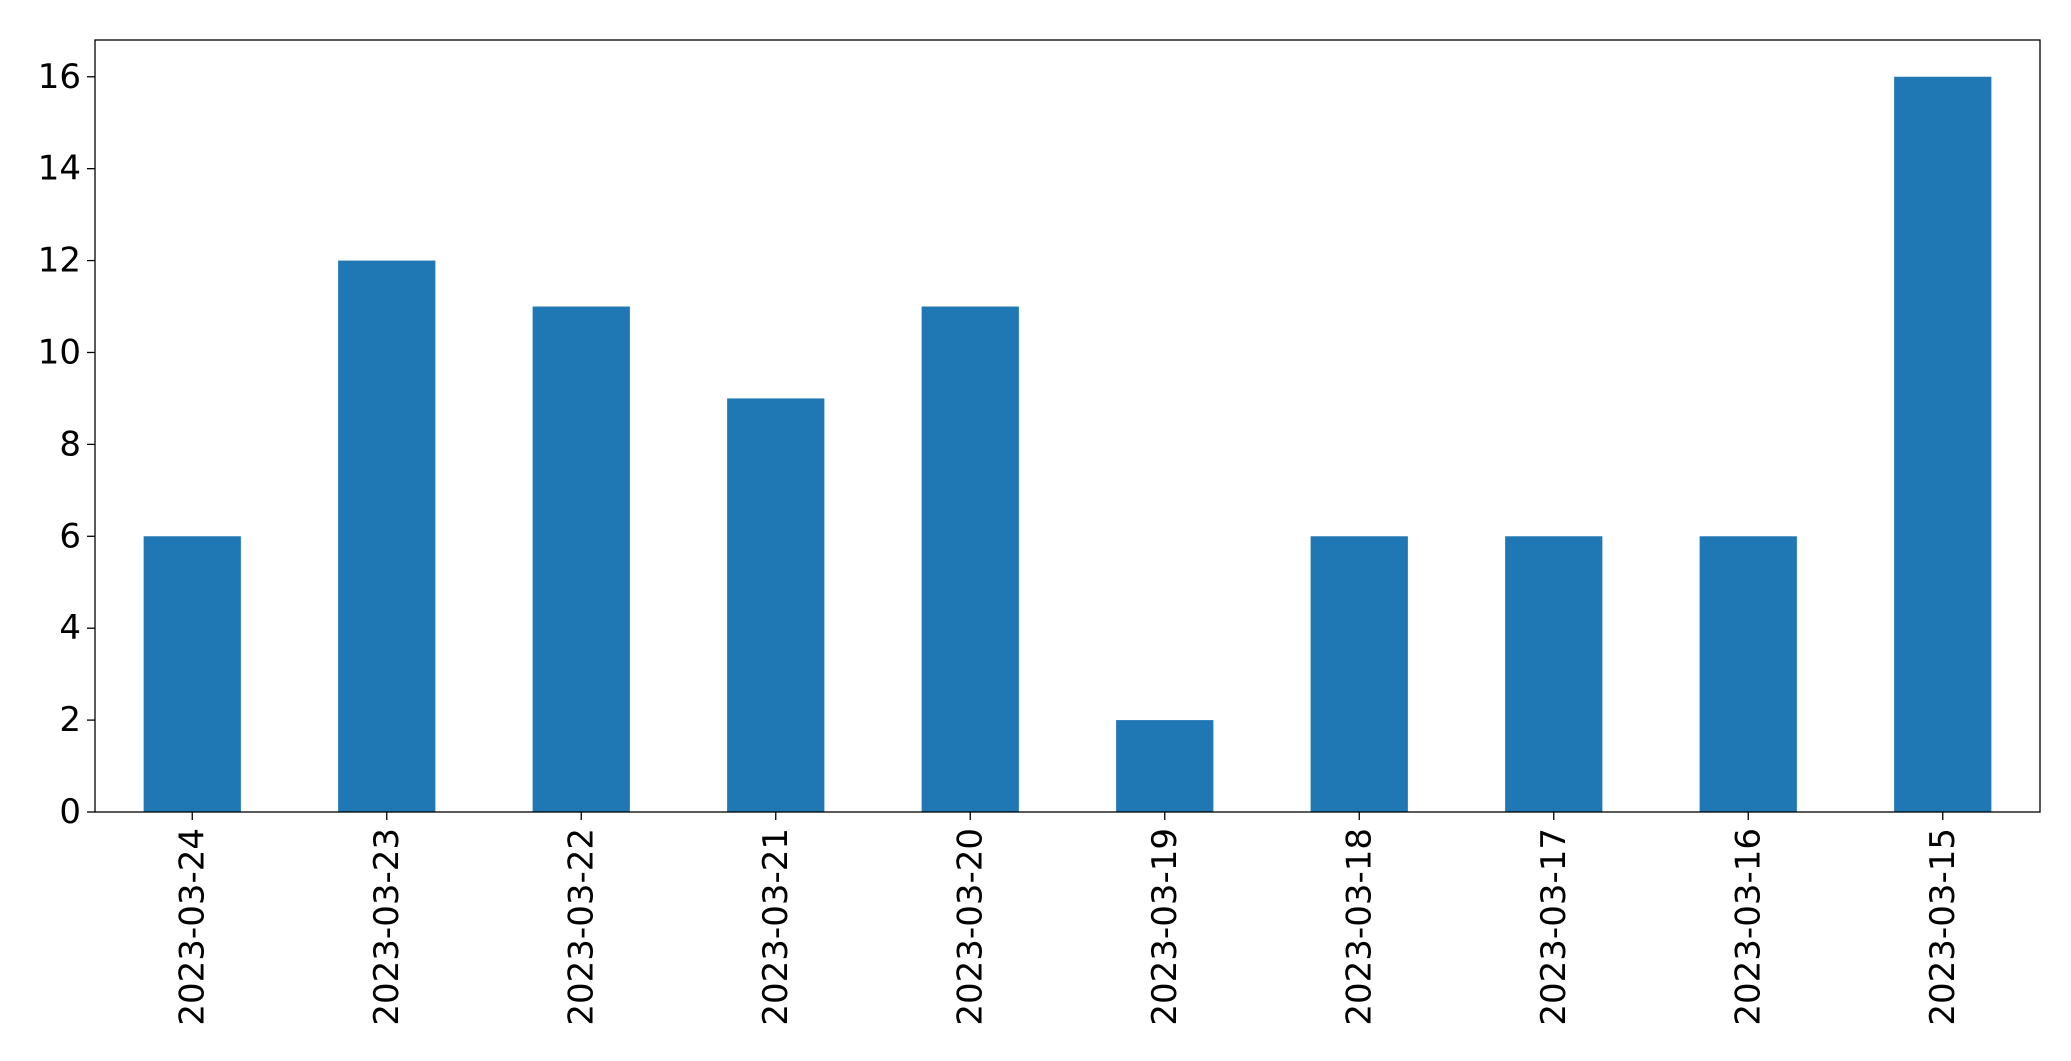 The height and width of the screenshot is (1061, 2071). I want to click on y-tick-label: 12, so click(59, 261).